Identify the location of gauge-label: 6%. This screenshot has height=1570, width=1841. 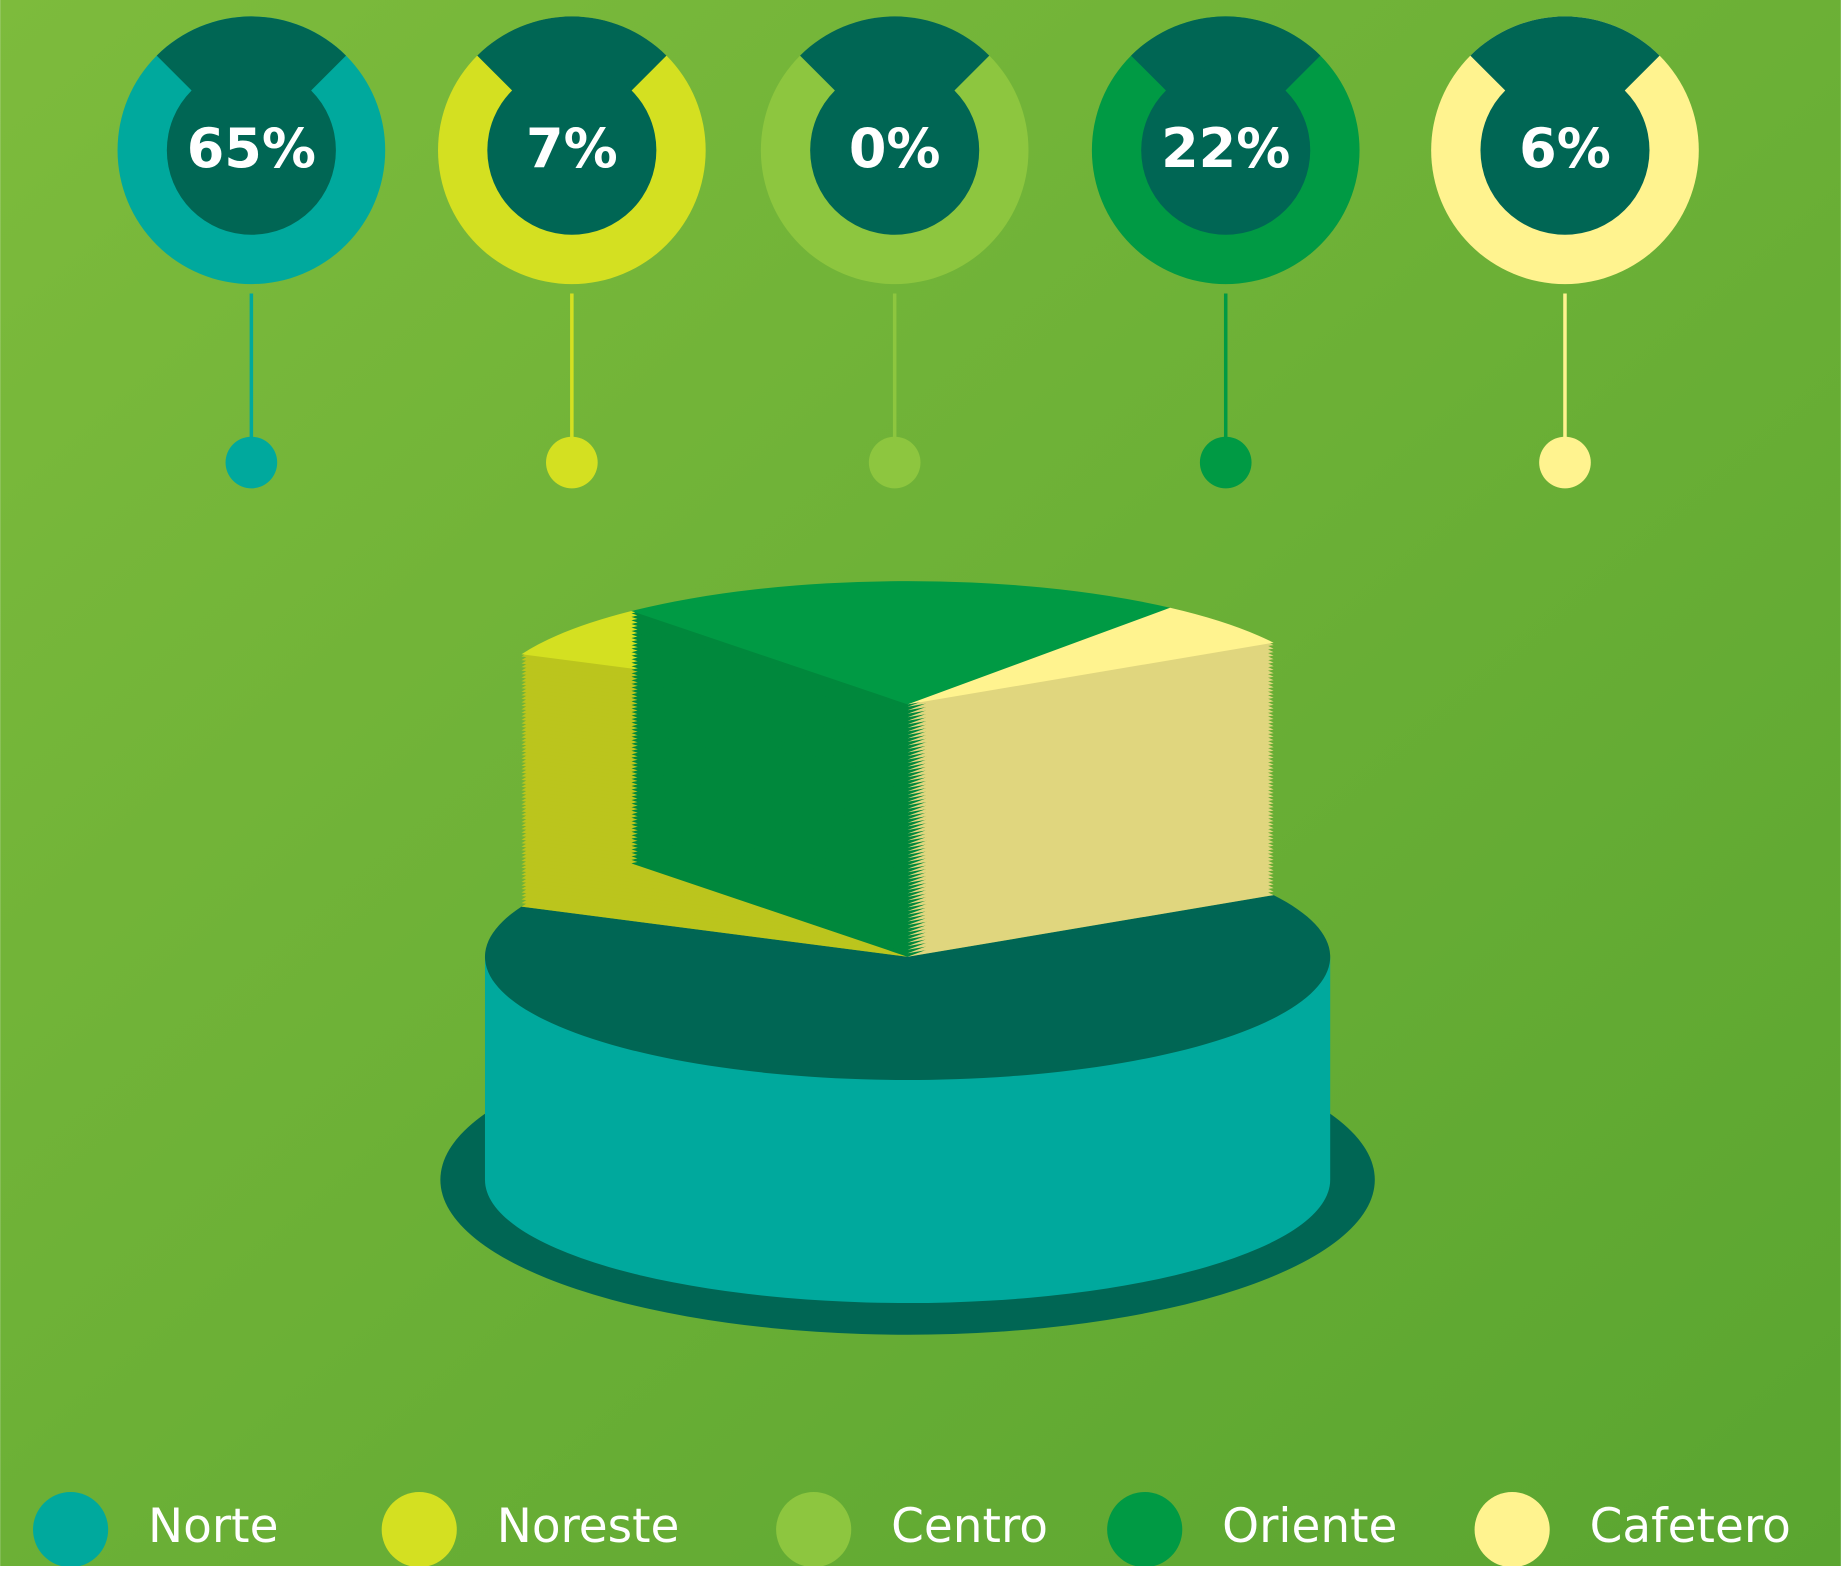
(1565, 148).